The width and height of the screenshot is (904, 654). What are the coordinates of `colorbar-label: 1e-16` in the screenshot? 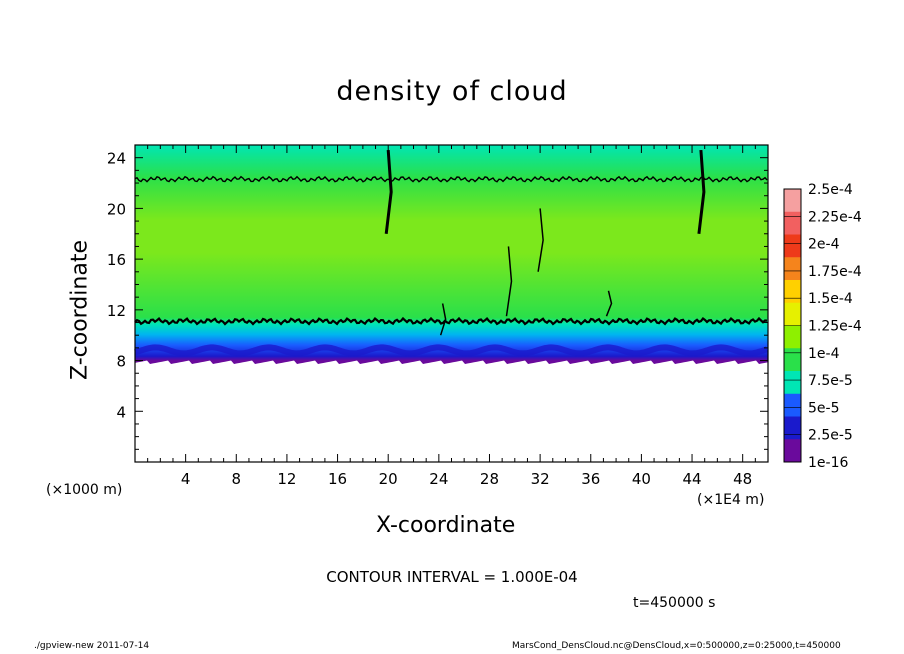 It's located at (828, 463).